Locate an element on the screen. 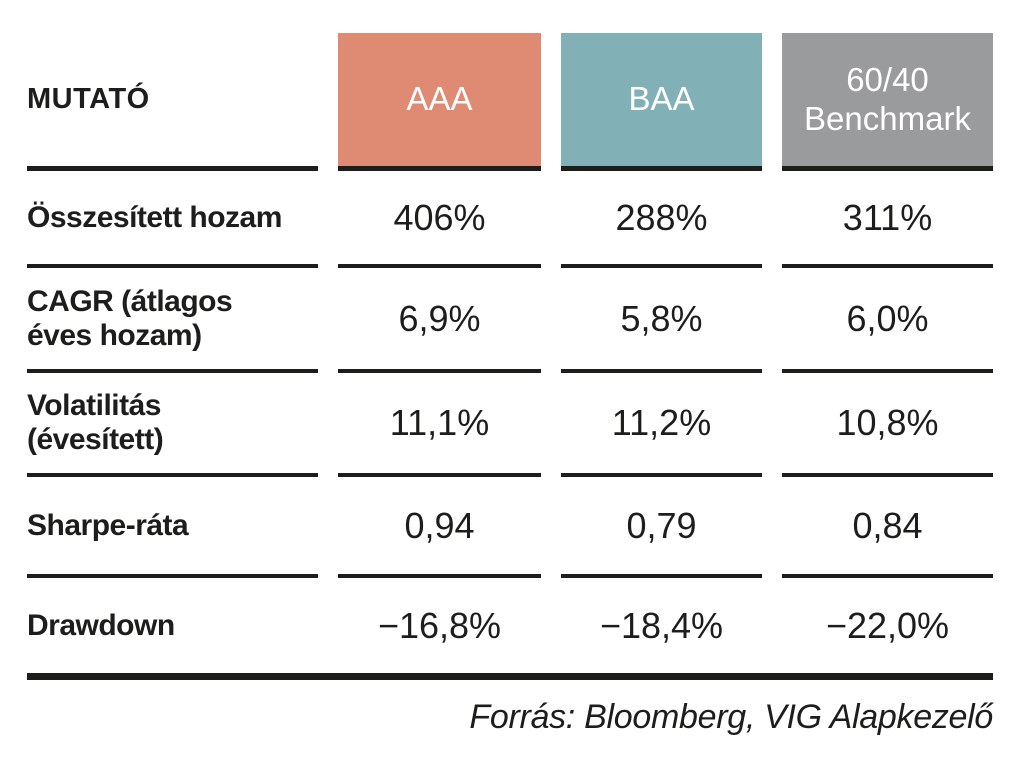 Image resolution: width=1024 pixels, height=766 pixels. cell-volatilitas-aaa: 11,1% is located at coordinates (439, 425).